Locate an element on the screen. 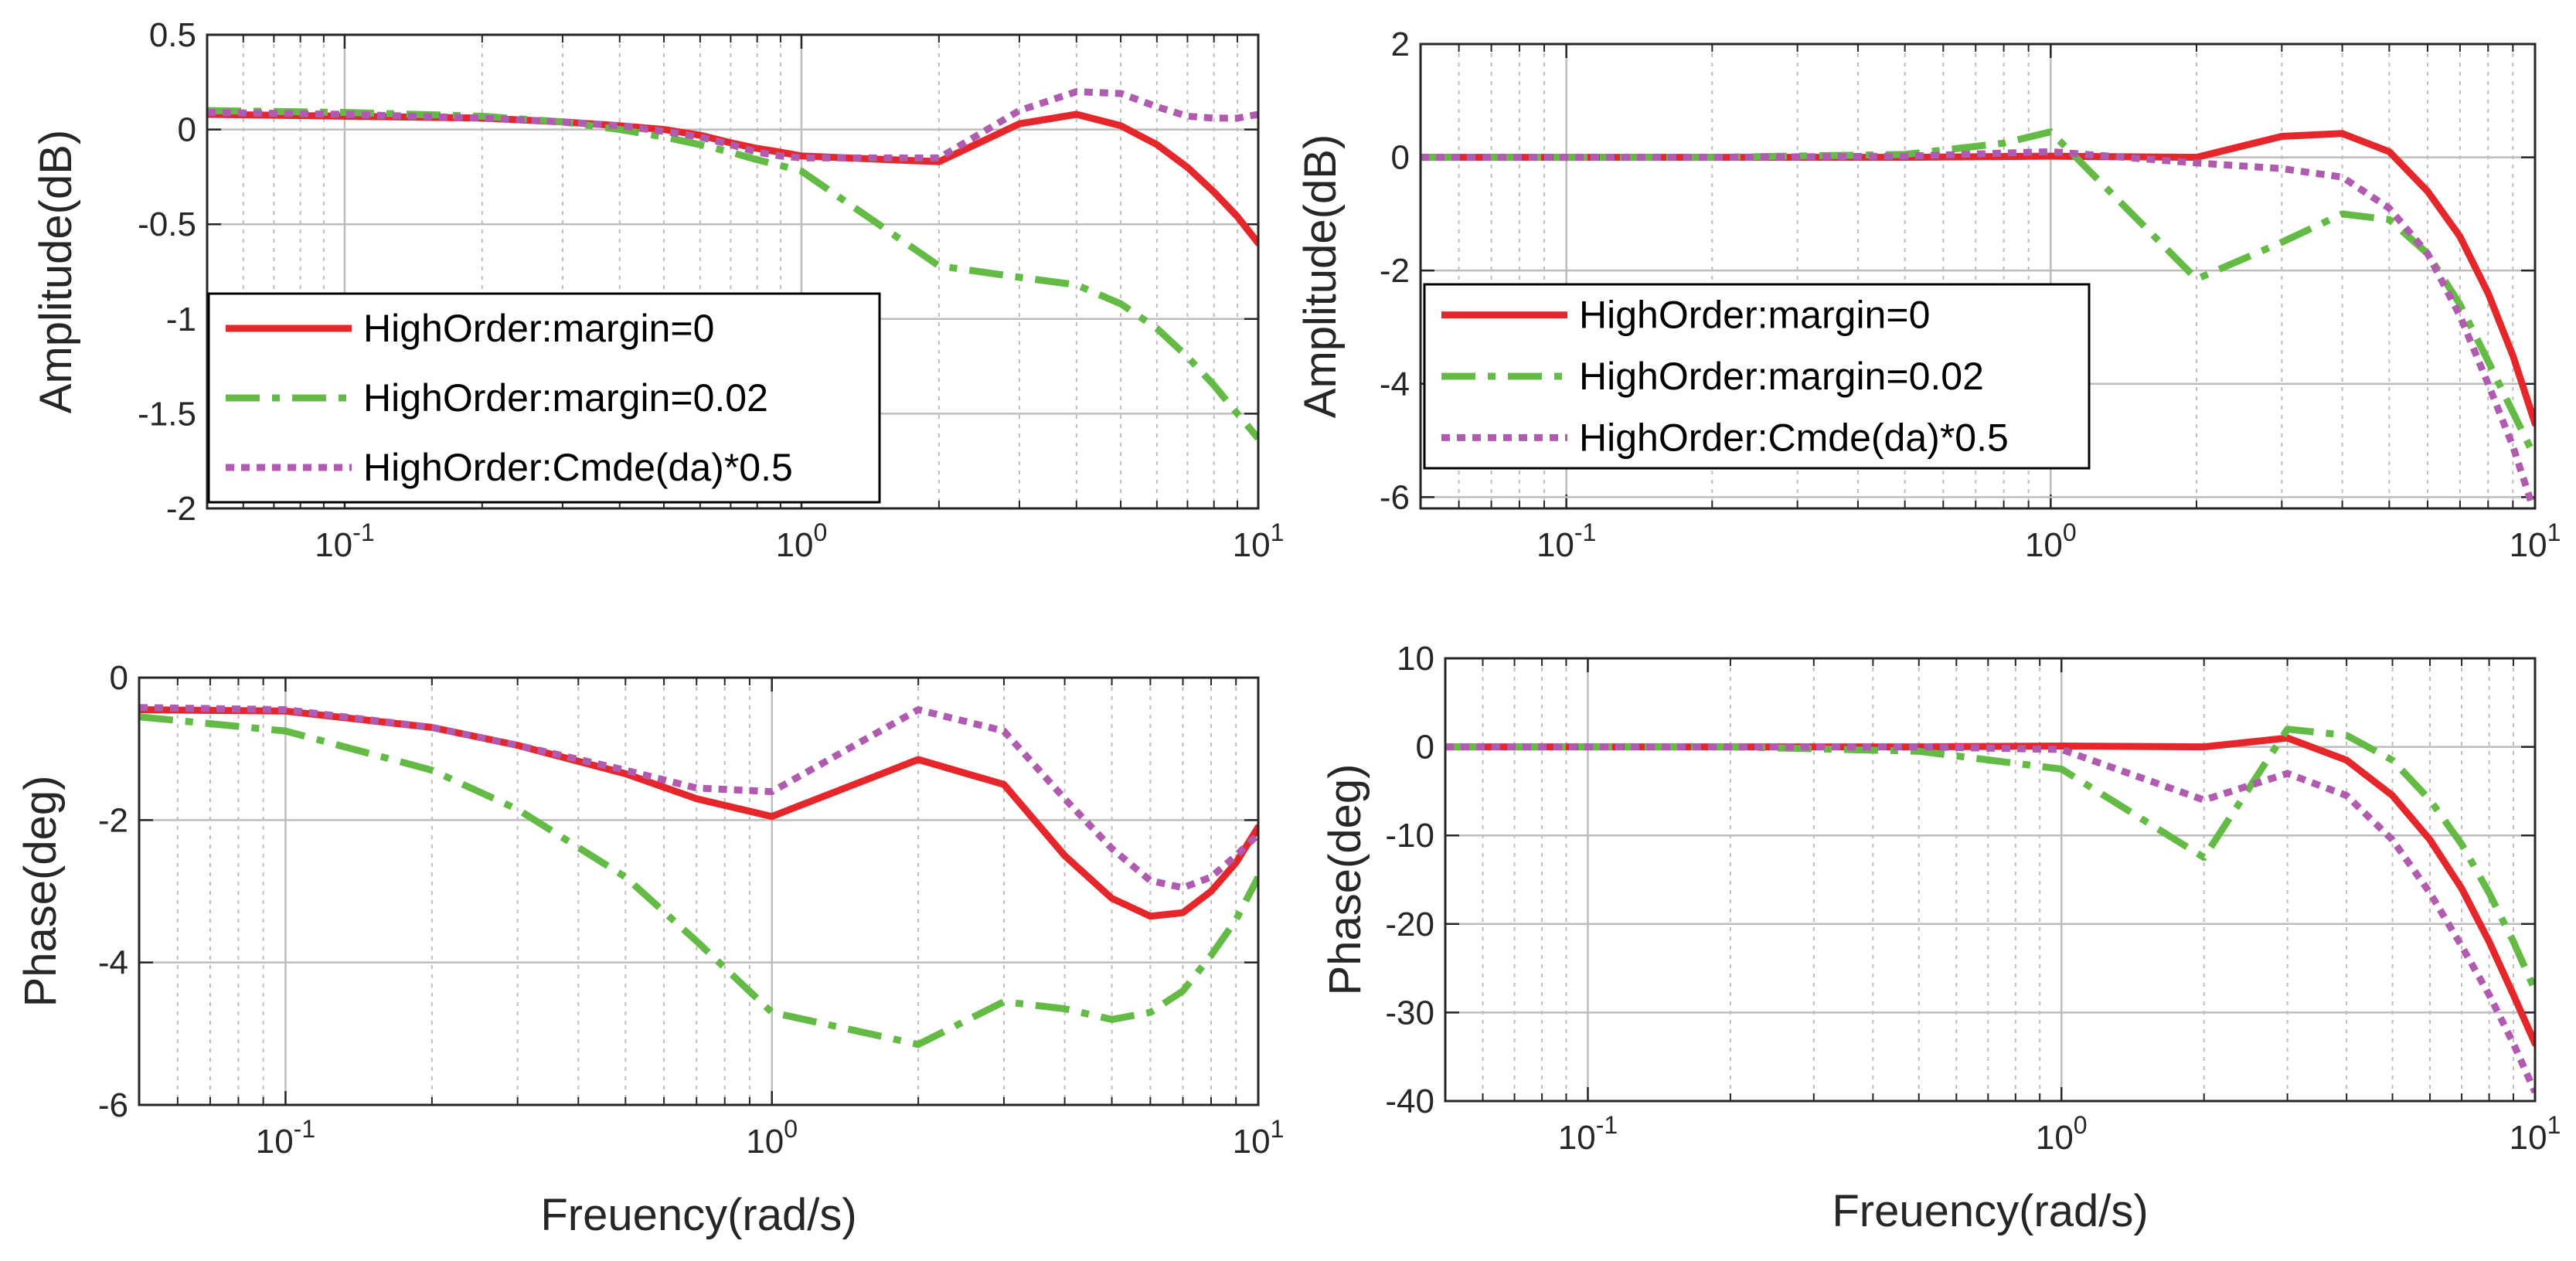 The width and height of the screenshot is (2576, 1261). y-tick-label: -1 is located at coordinates (181, 319).